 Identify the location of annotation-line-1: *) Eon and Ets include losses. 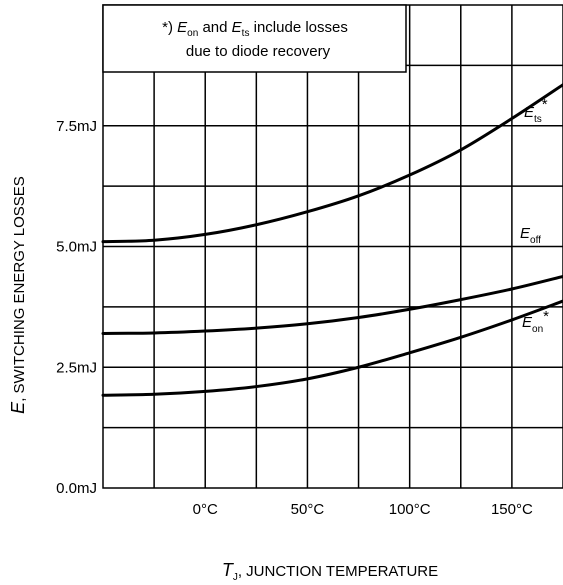
(255, 29).